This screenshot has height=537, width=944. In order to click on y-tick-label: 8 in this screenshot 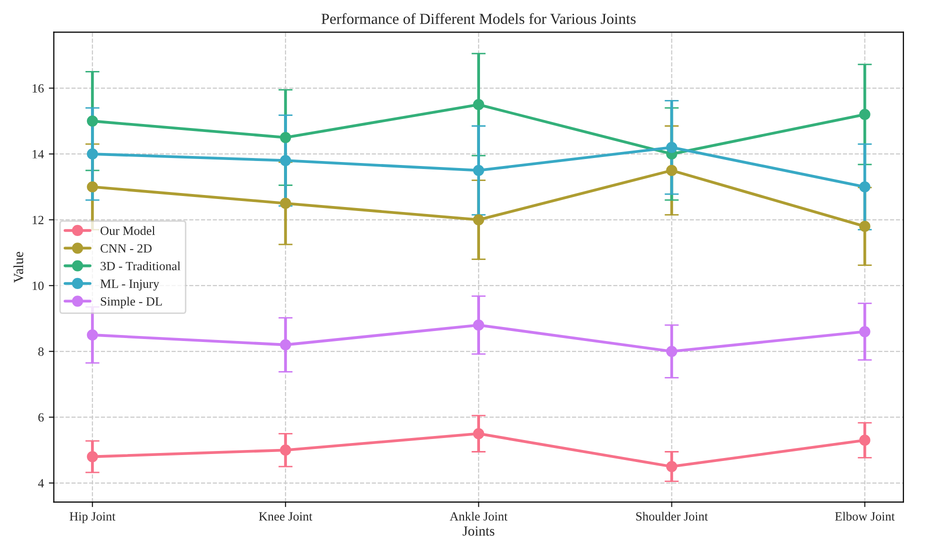, I will do `click(41, 351)`.